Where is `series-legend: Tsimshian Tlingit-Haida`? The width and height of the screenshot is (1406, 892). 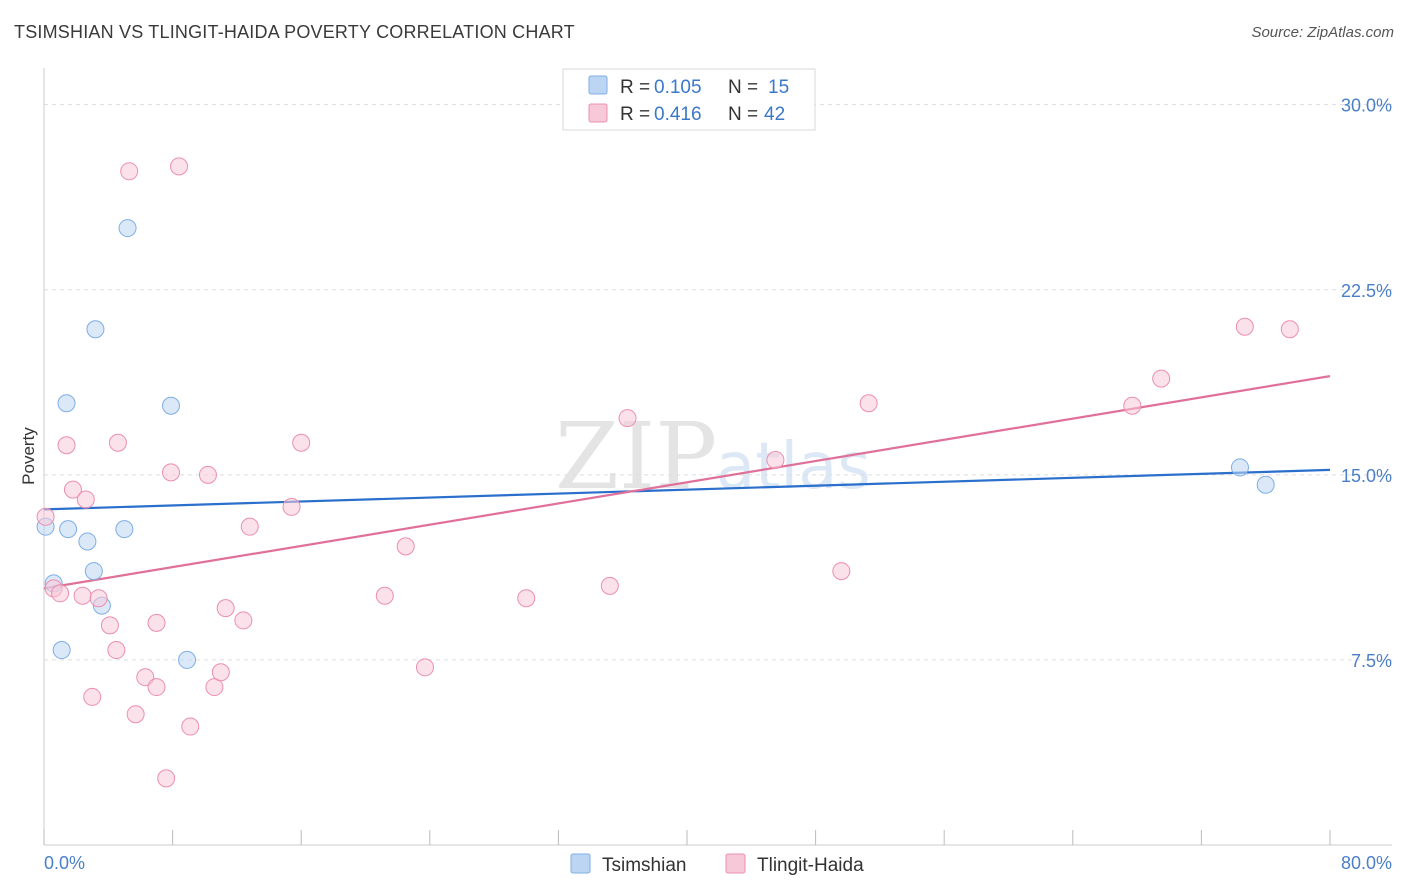 series-legend: Tsimshian Tlingit-Haida is located at coordinates (717, 864).